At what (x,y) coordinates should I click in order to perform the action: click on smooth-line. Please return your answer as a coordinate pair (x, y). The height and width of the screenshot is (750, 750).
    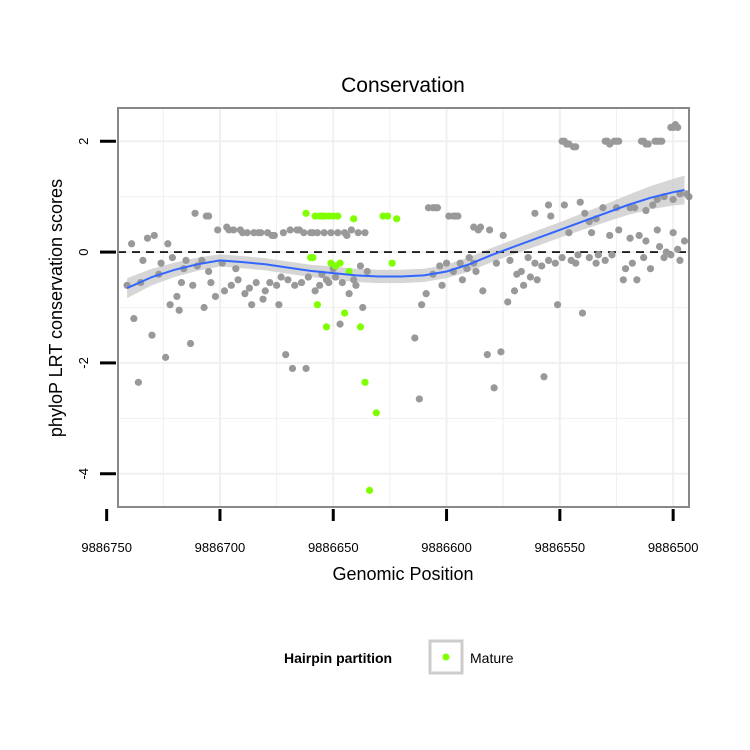
    Looking at the image, I should click on (405, 239).